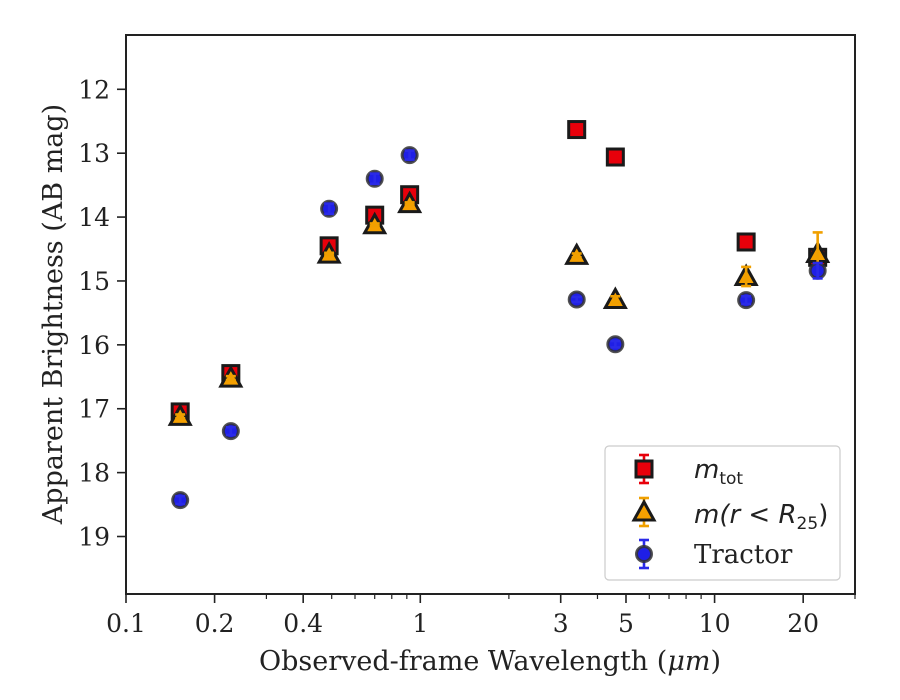 The image size is (900, 700). I want to click on y-tick-label: 17, so click(94, 409).